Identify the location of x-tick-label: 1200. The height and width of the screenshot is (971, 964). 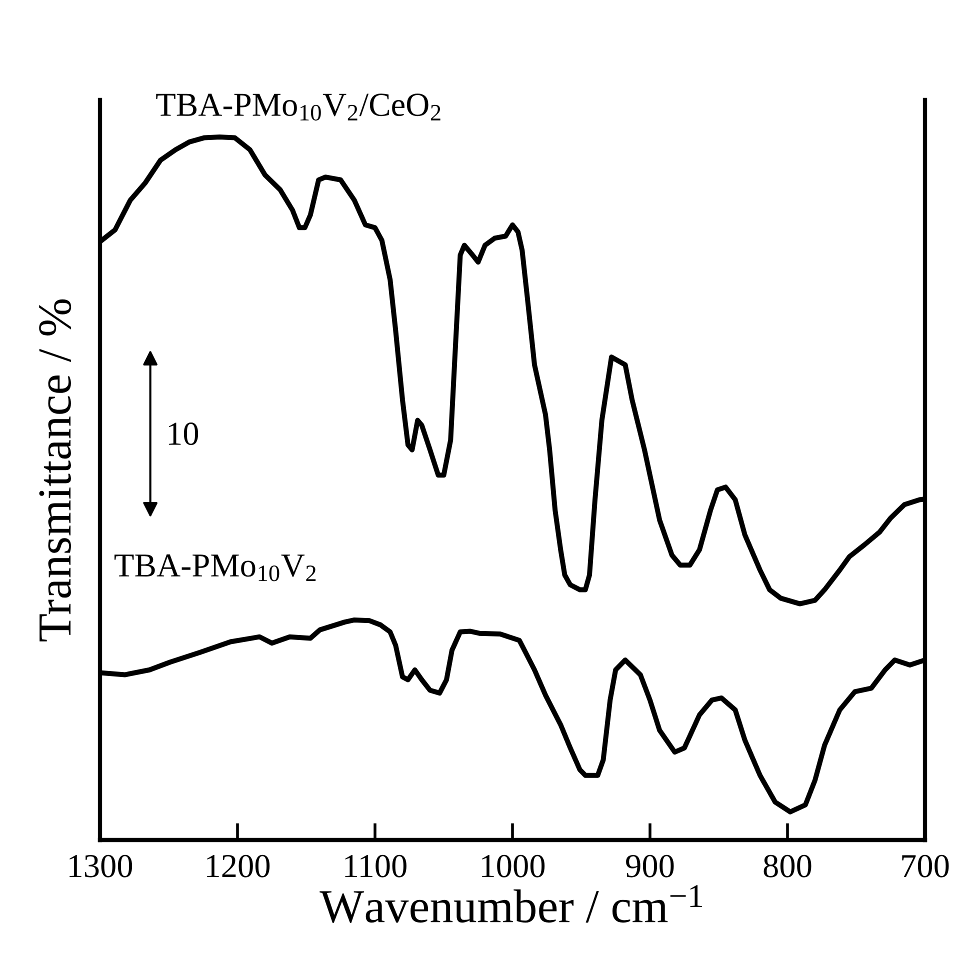
(238, 866).